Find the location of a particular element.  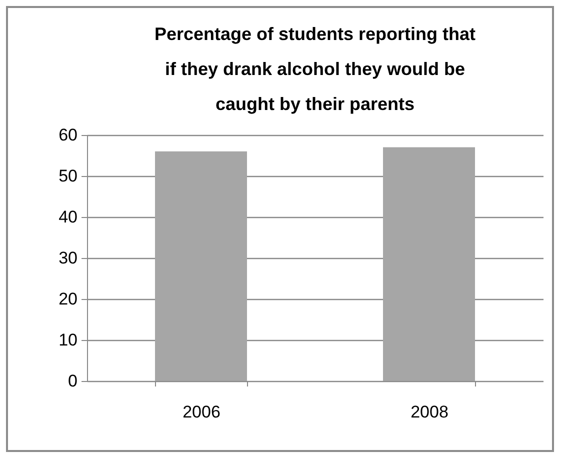

chart-title: Percentage of students reporting that if they drank alcohol they would be caught by their parents is located at coordinates (315, 69).